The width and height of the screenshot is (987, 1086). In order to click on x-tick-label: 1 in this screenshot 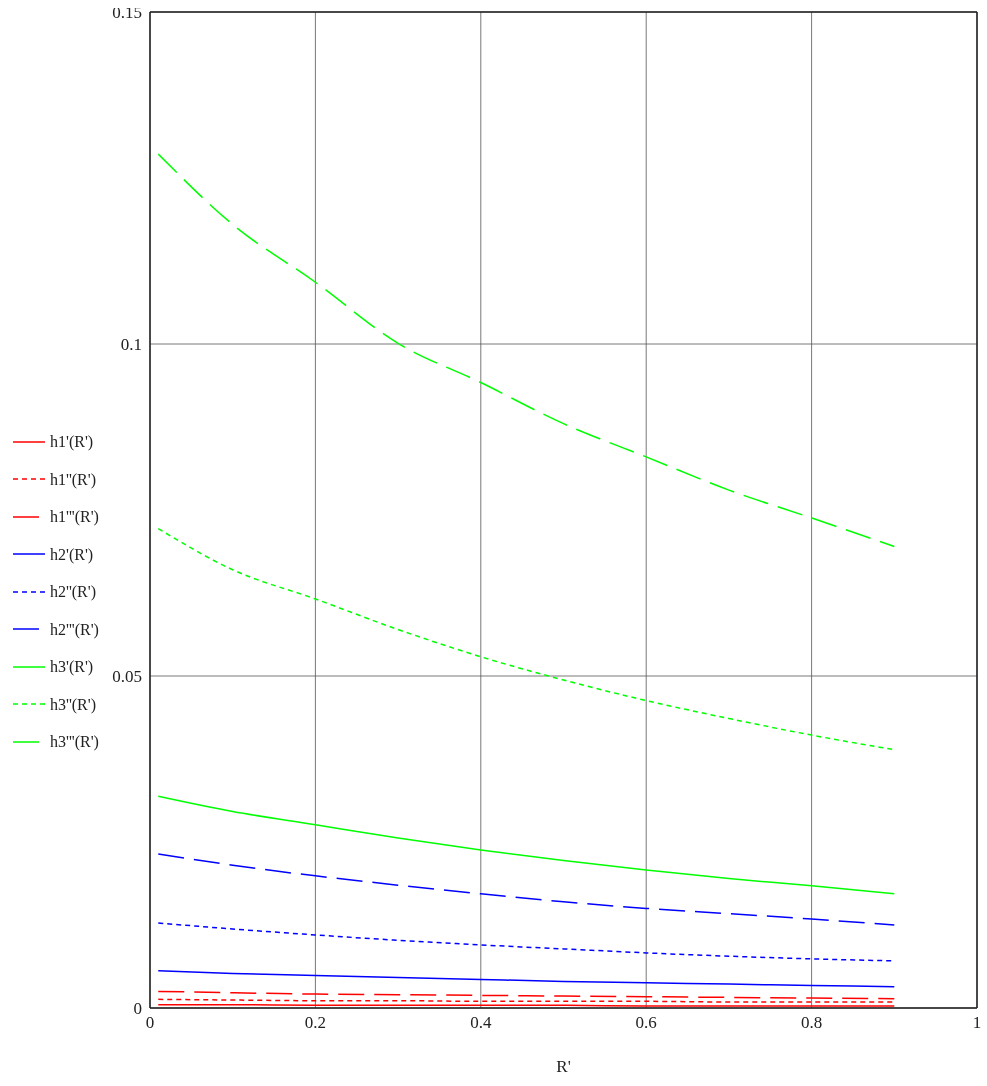, I will do `click(977, 1023)`.